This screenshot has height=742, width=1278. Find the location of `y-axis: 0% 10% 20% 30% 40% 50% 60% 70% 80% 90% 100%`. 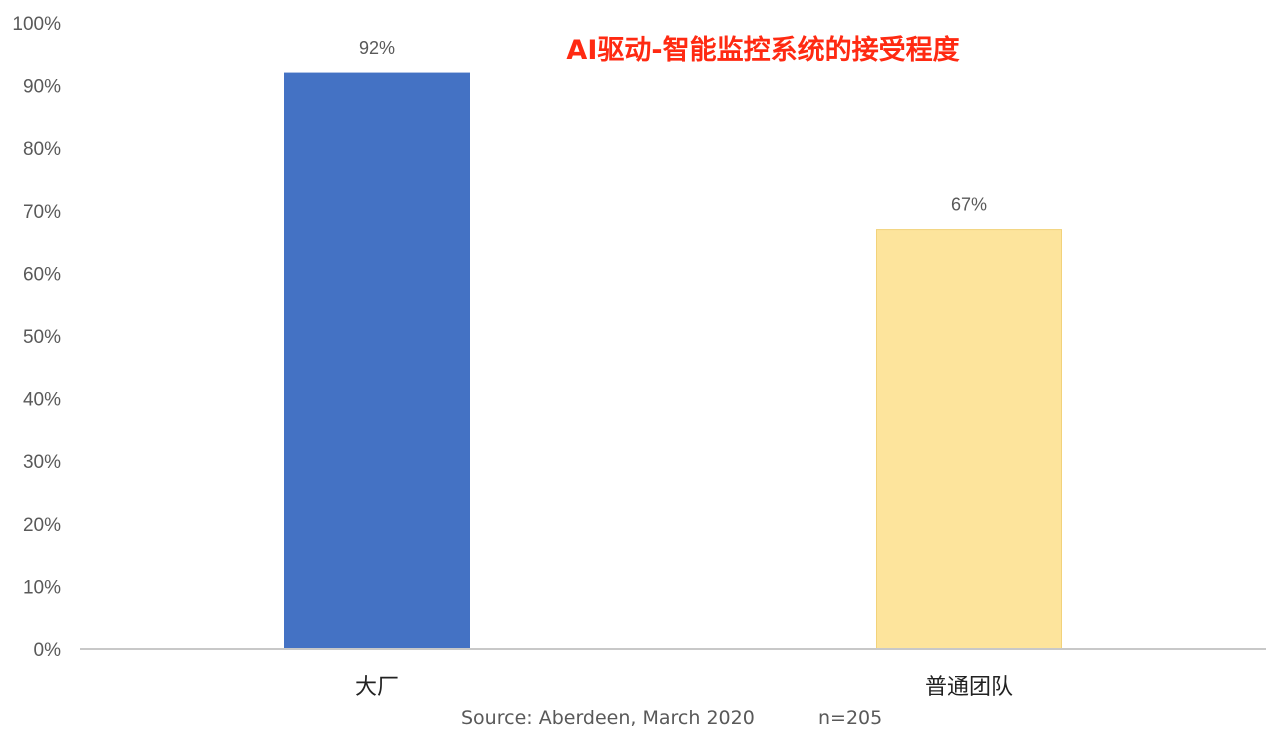

y-axis: 0% 10% 20% 30% 40% 50% 60% 70% 80% 90% 100% is located at coordinates (36, 337).